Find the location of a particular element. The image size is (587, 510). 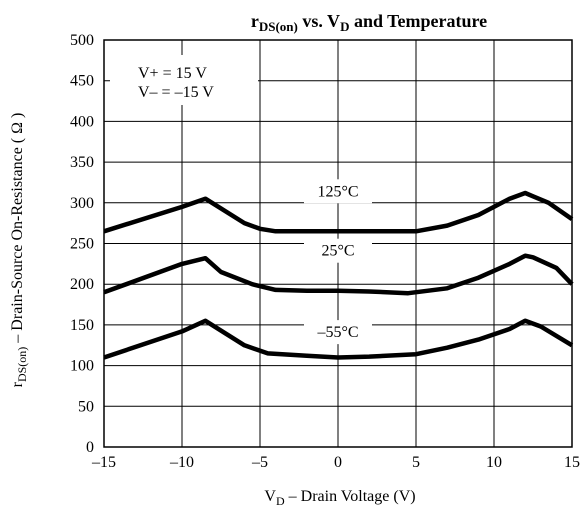

title-middle: vs. V is located at coordinates (319, 21).